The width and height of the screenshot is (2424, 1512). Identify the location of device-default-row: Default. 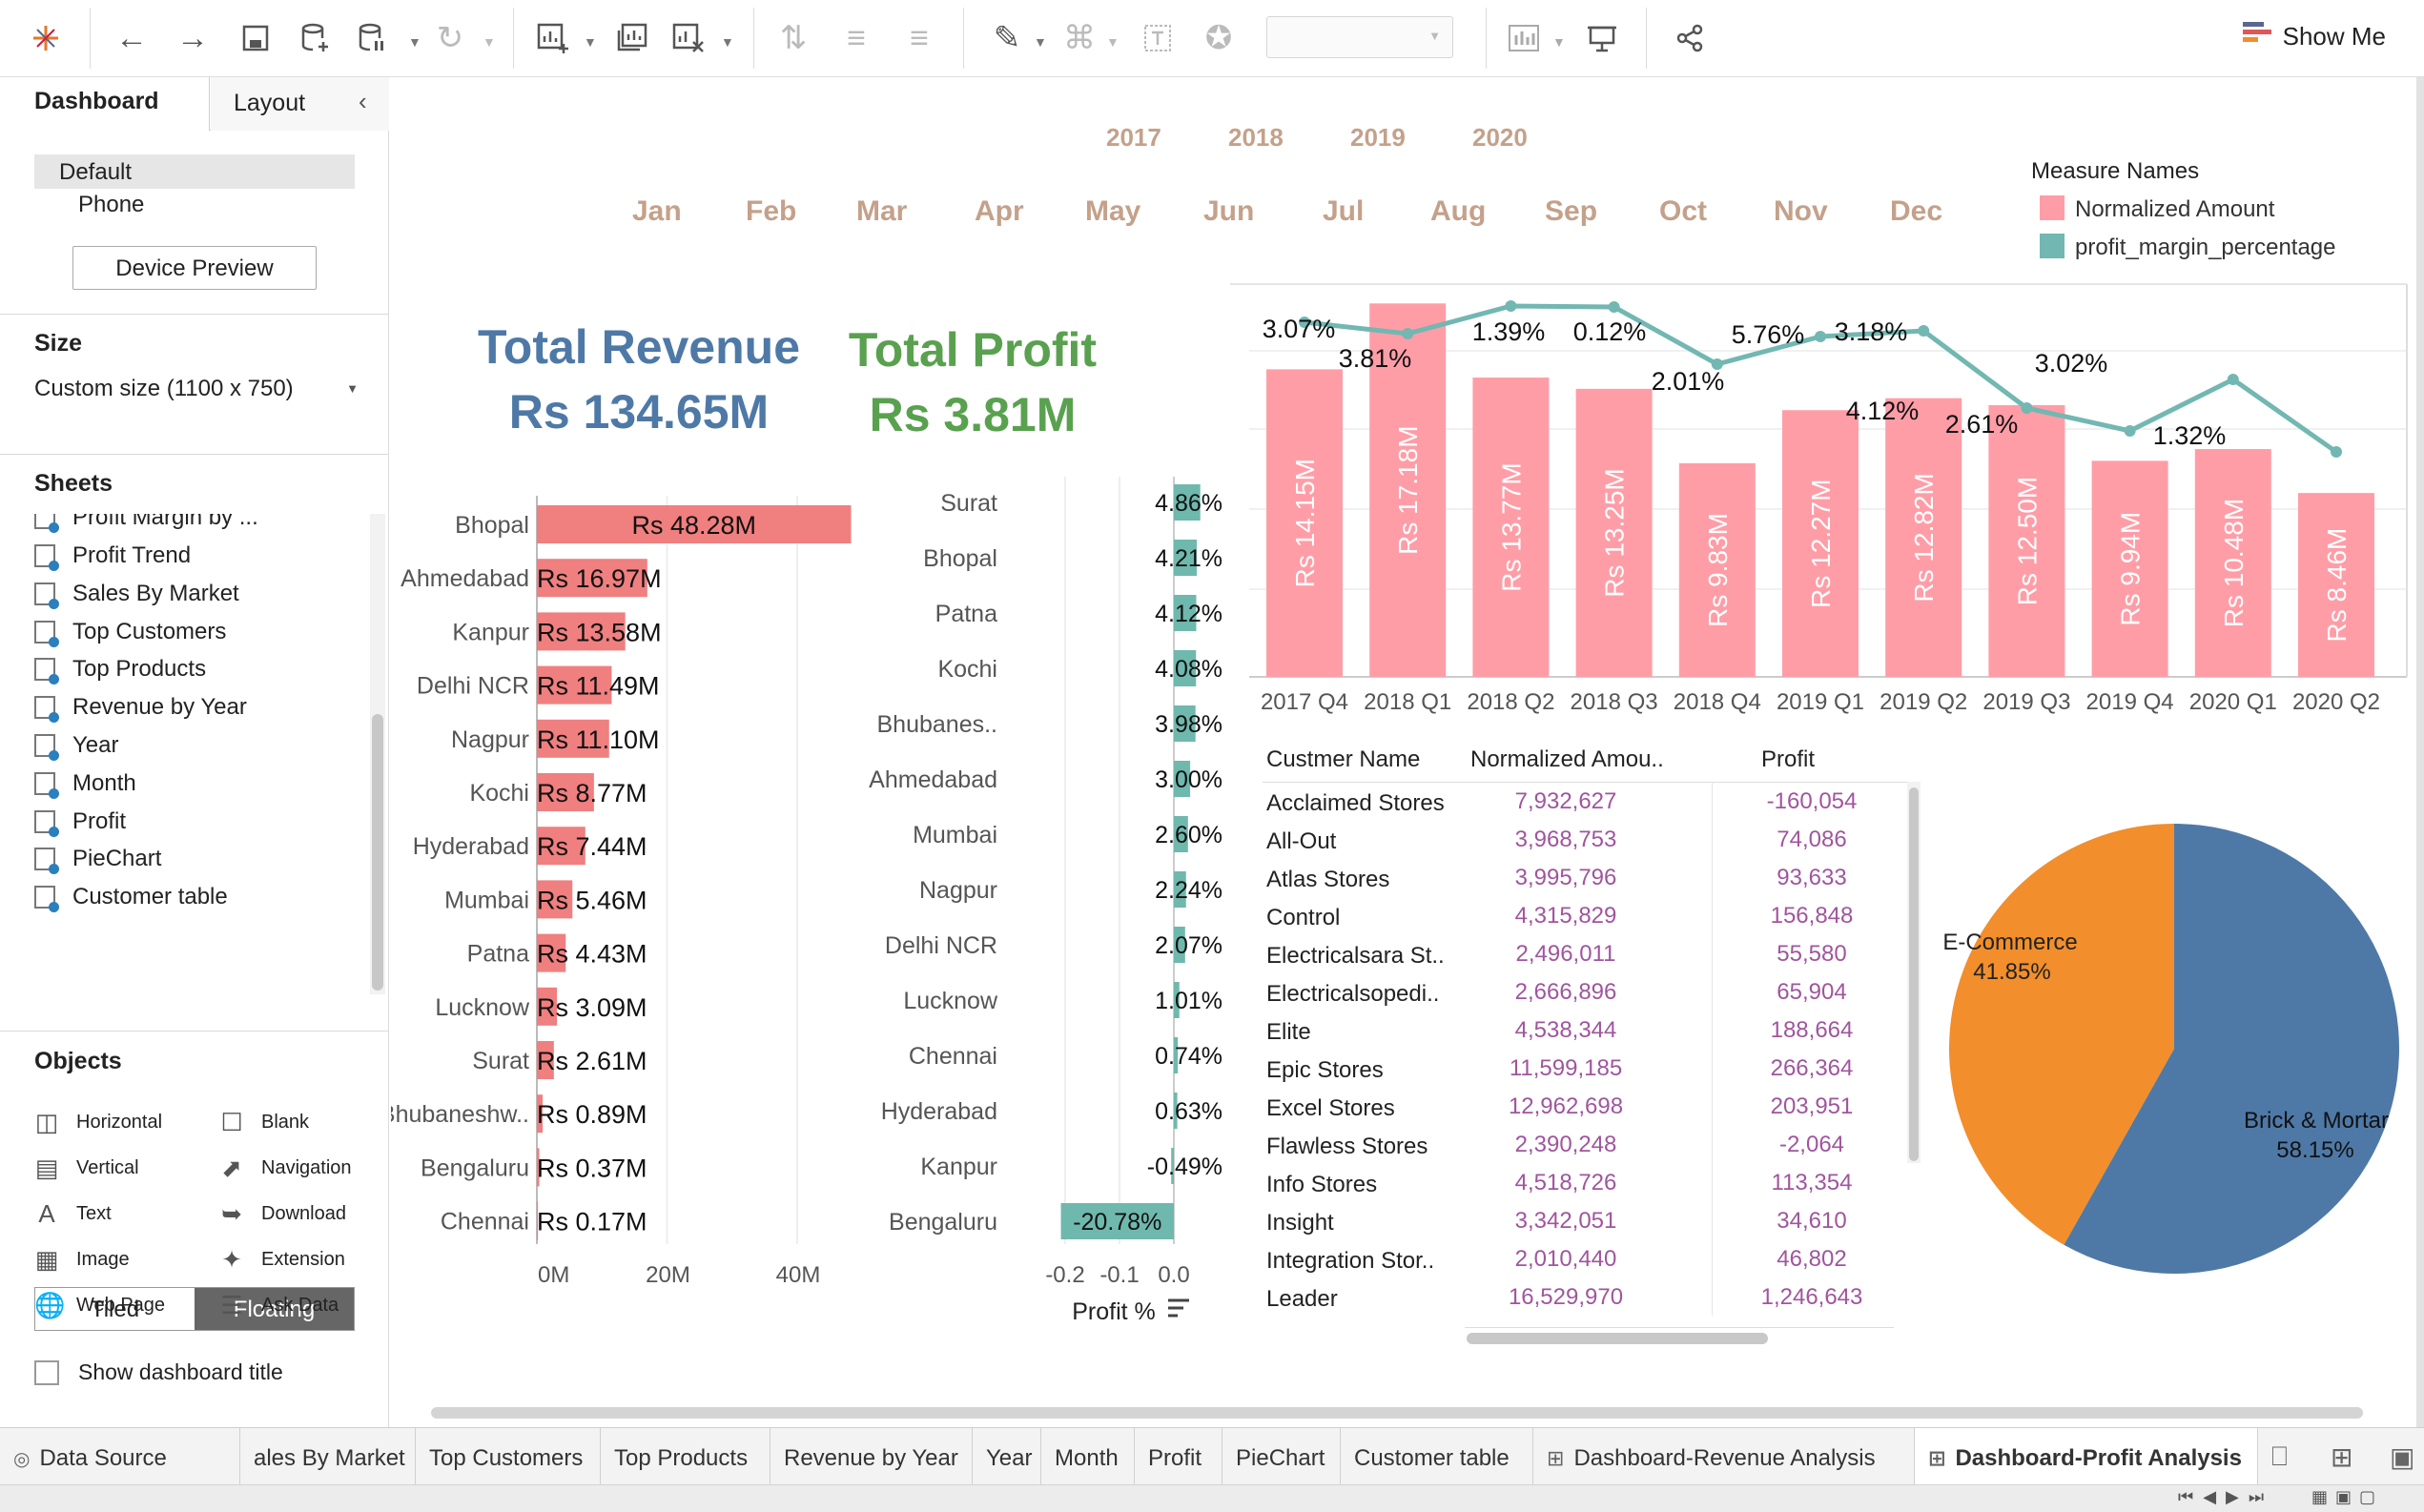
(194, 171).